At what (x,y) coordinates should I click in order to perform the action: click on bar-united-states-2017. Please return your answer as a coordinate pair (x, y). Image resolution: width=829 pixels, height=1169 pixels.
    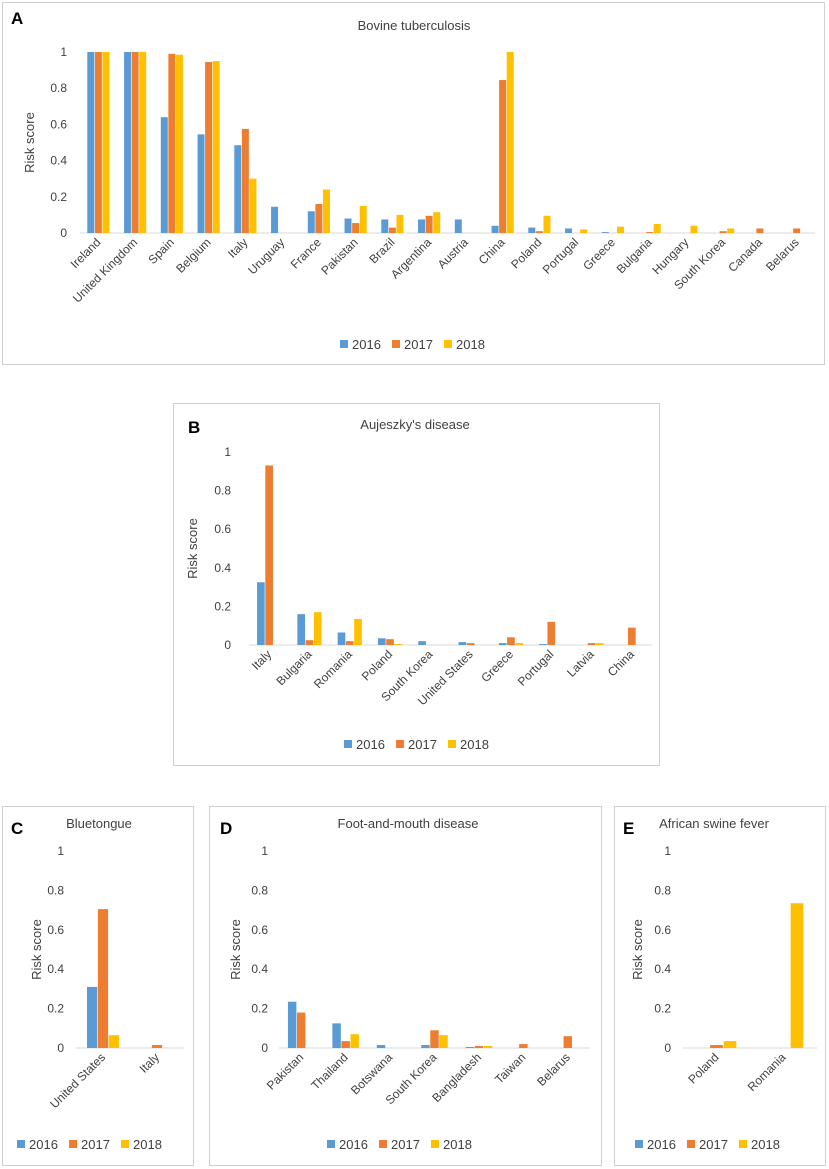
    Looking at the image, I should click on (470, 644).